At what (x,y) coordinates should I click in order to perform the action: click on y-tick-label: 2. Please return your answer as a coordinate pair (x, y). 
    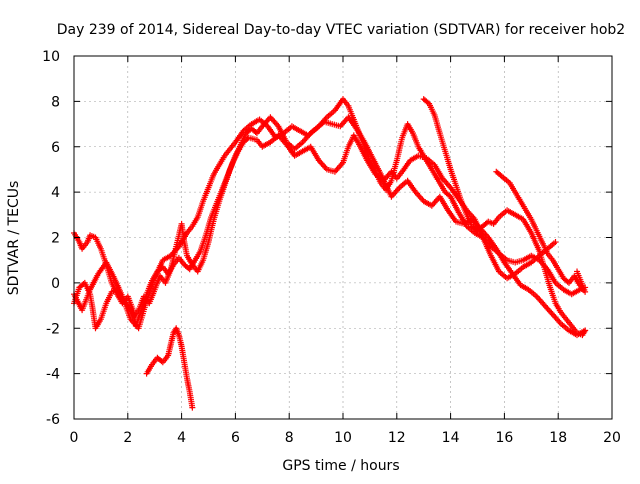
    Looking at the image, I should click on (55, 239).